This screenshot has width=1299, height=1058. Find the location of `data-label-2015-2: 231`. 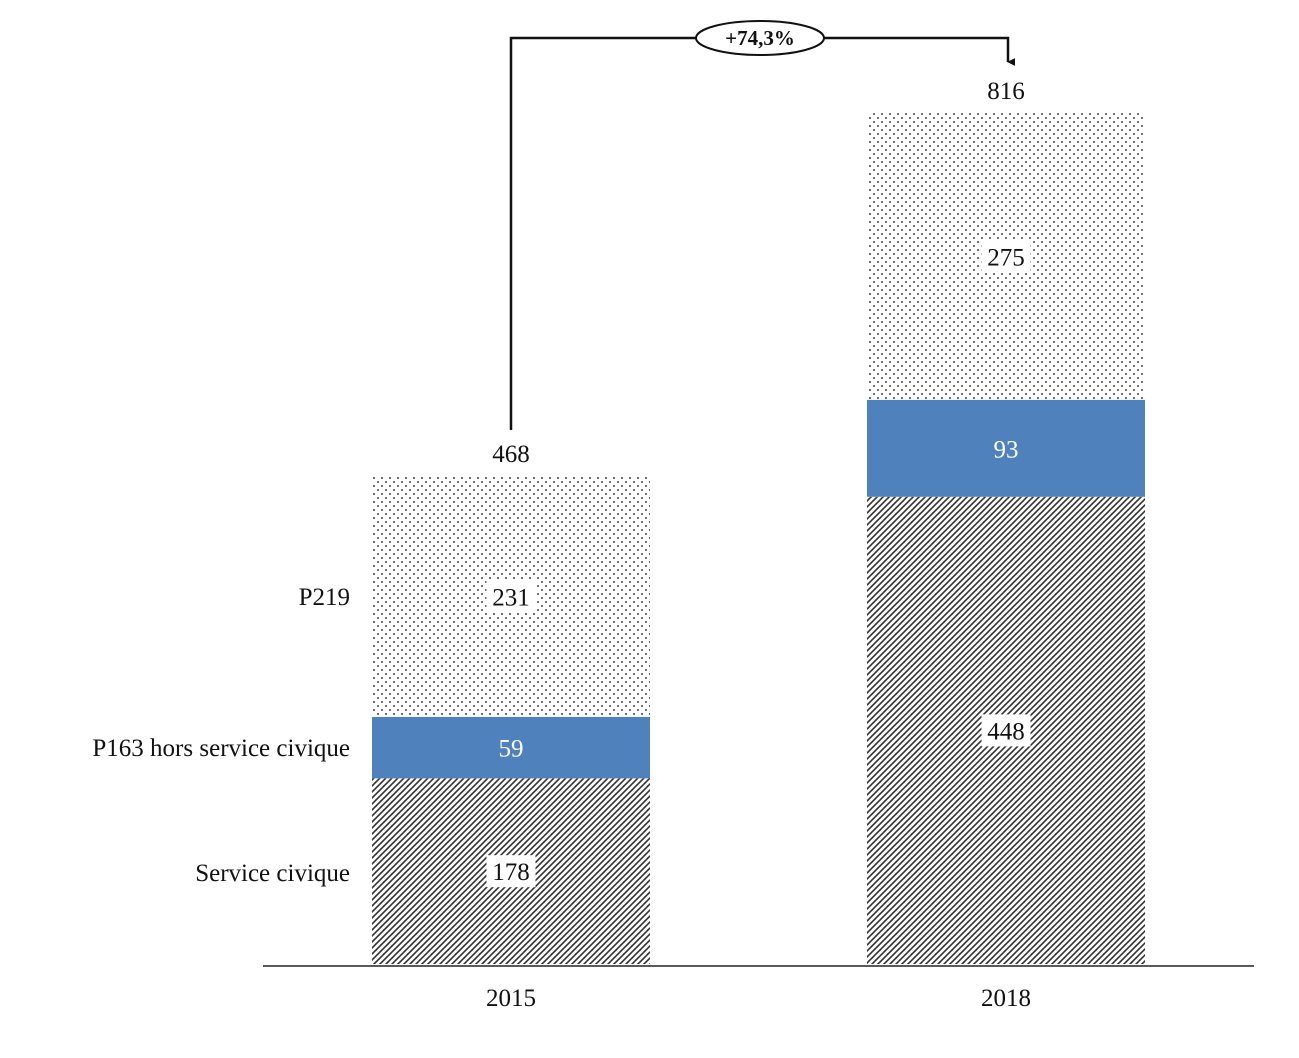

data-label-2015-2: 231 is located at coordinates (511, 597).